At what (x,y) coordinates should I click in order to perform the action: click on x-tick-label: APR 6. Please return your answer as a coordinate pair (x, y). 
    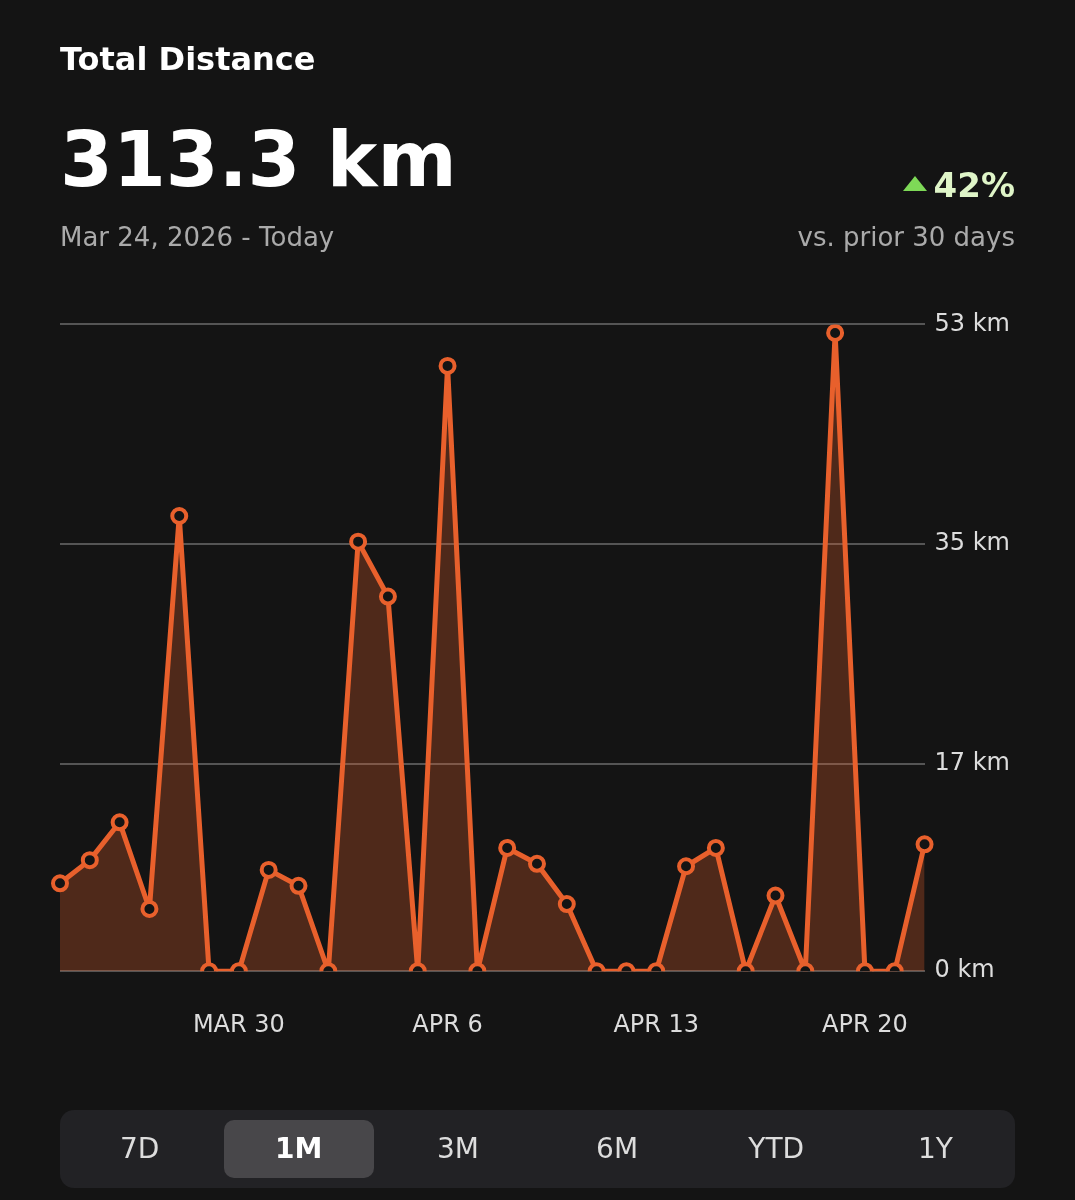
    Looking at the image, I should click on (447, 1023).